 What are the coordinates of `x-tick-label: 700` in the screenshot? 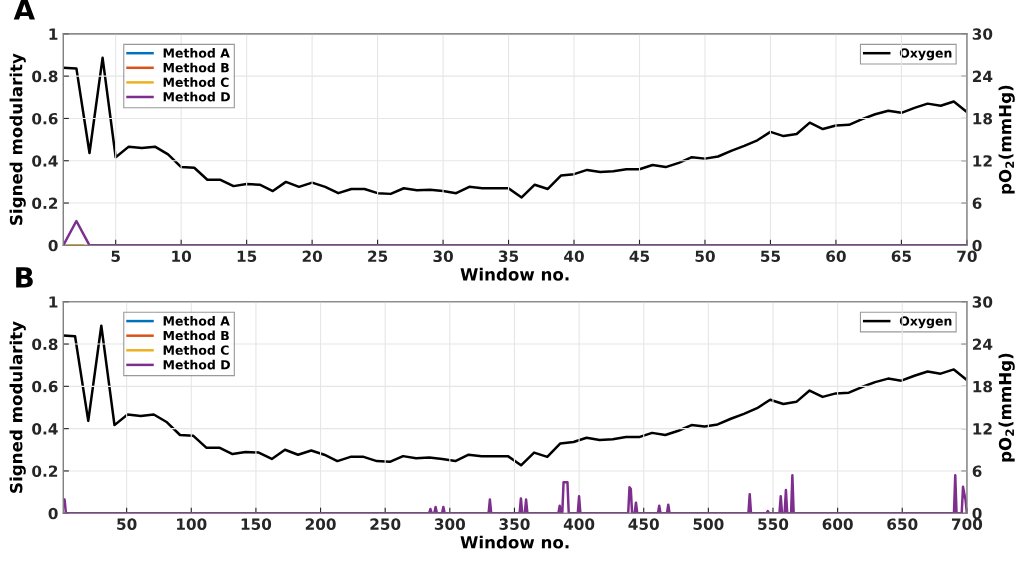 It's located at (967, 524).